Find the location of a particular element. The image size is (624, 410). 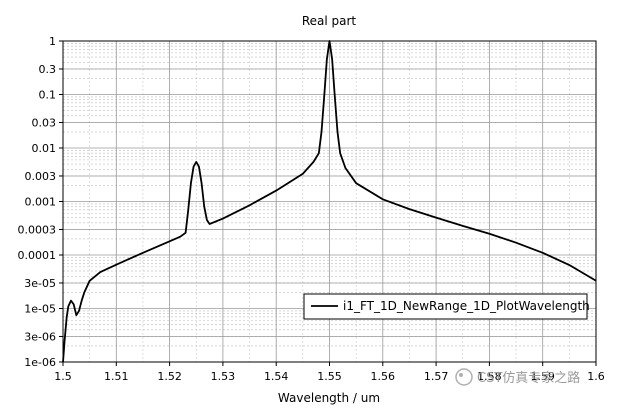

y-tick-label: 3e-06 is located at coordinates (40, 336).